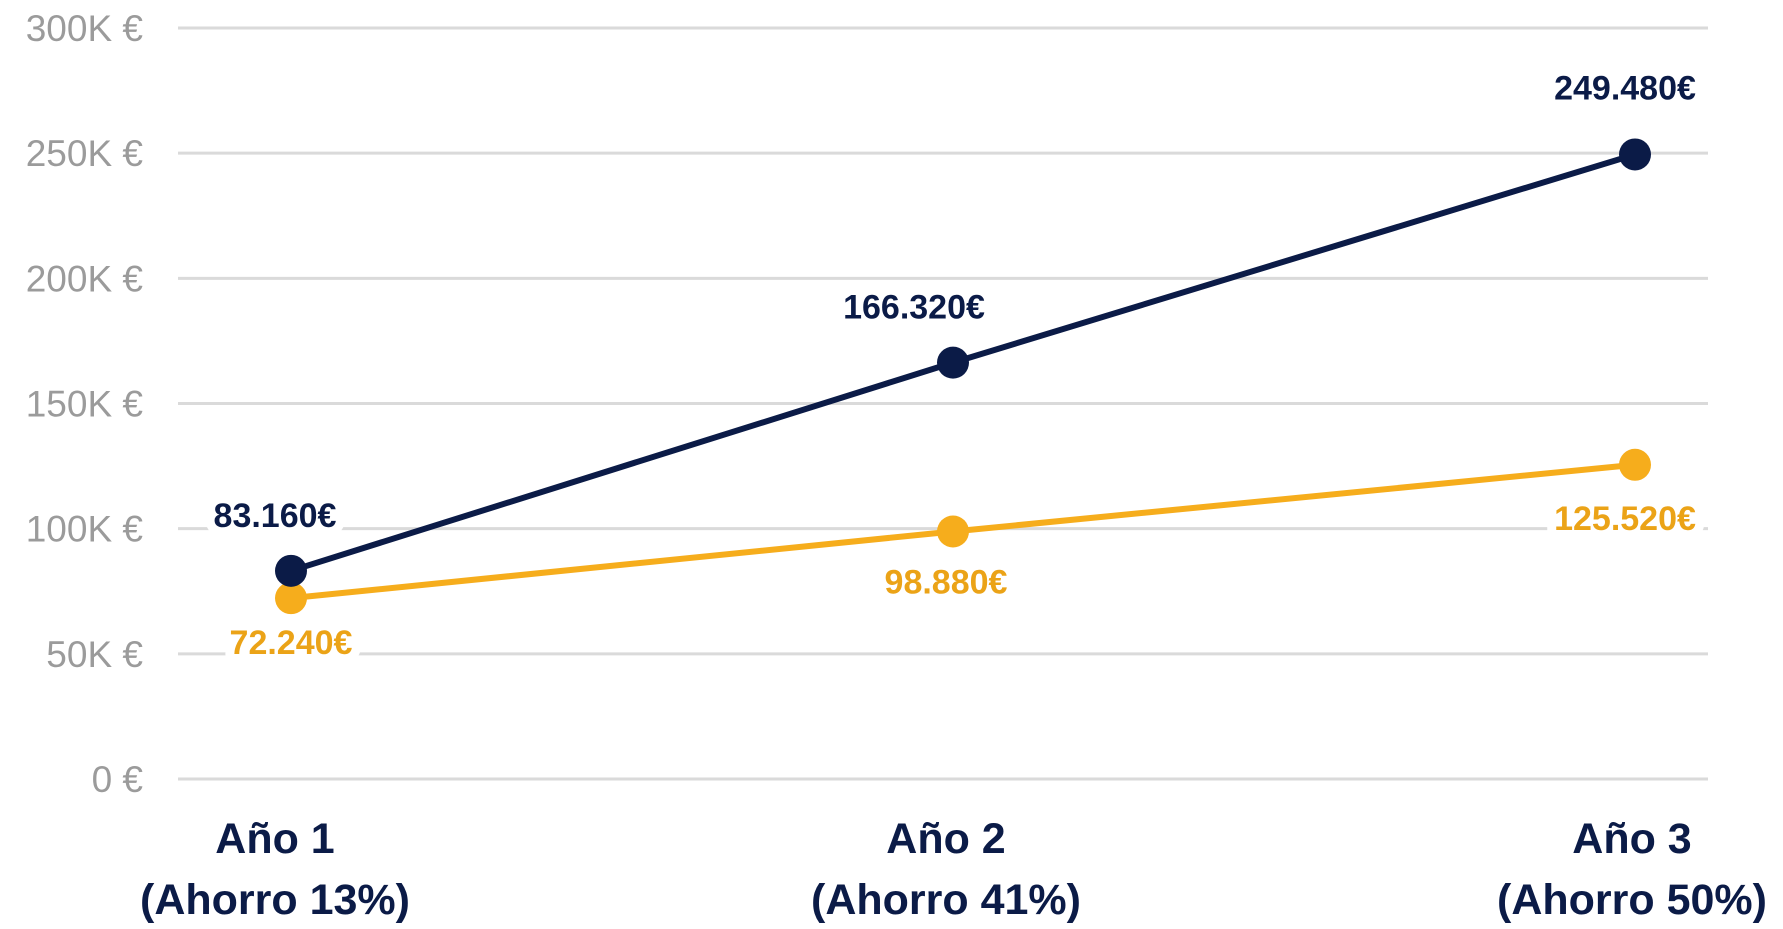  What do you see at coordinates (85, 28) in the screenshot?
I see `y-tick-label: 300K €` at bounding box center [85, 28].